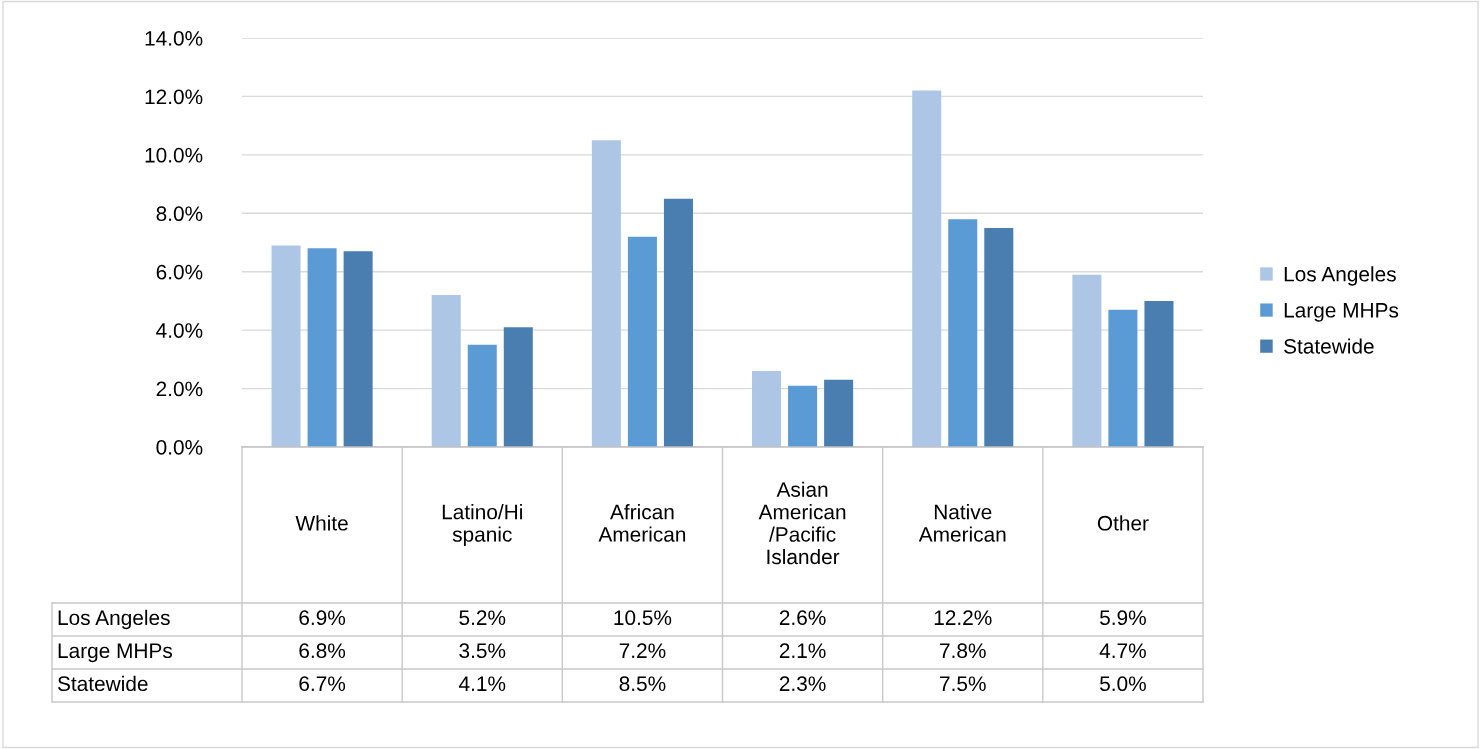 The image size is (1481, 749). Describe the element at coordinates (482, 684) in the screenshot. I see `data-label: 4.1%` at that location.